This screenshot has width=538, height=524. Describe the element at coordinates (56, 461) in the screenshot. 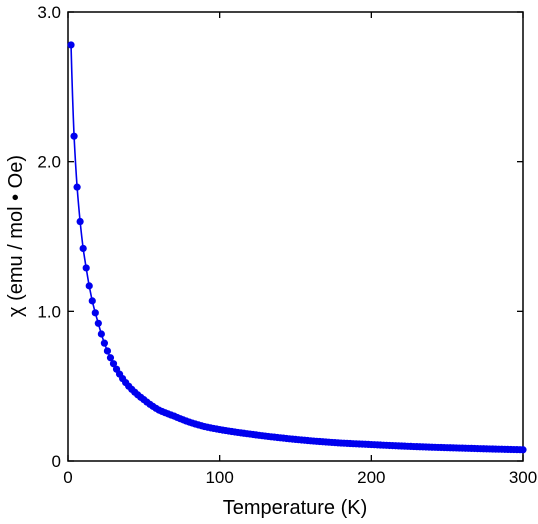

I see `y-tick-label: 0` at that location.